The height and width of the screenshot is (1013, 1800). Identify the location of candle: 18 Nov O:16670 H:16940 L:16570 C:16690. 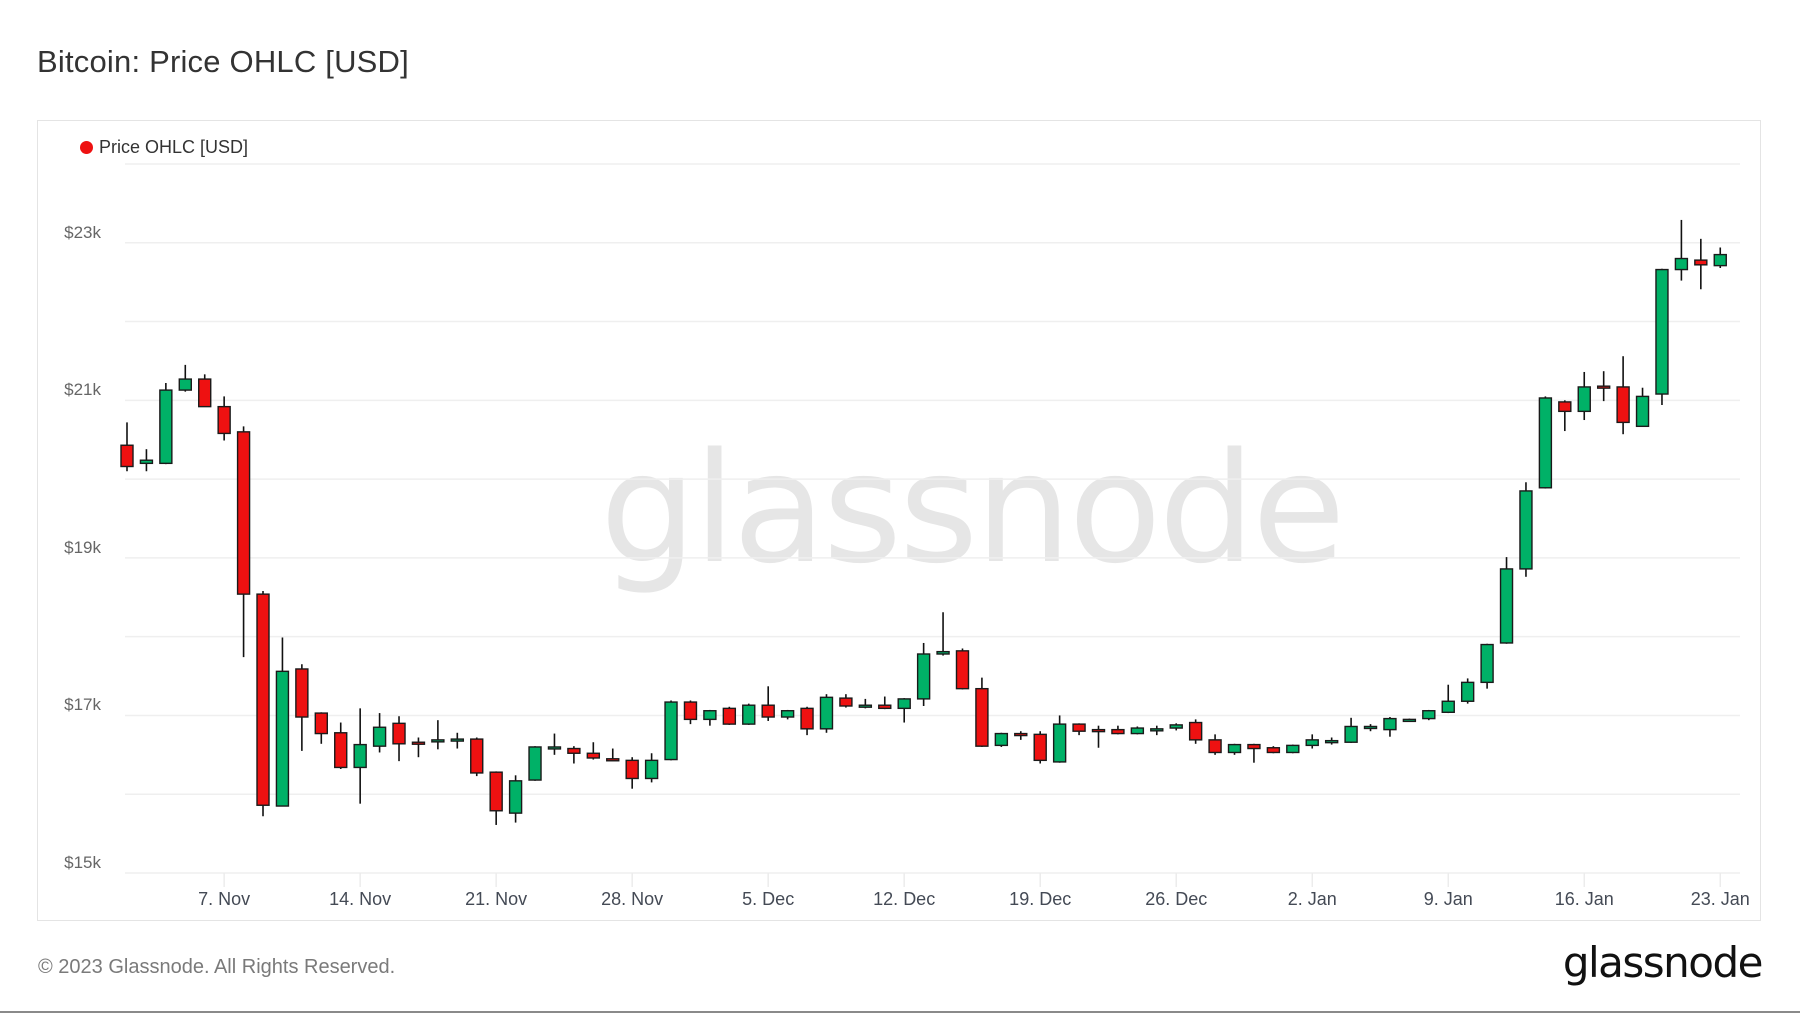
(438, 735).